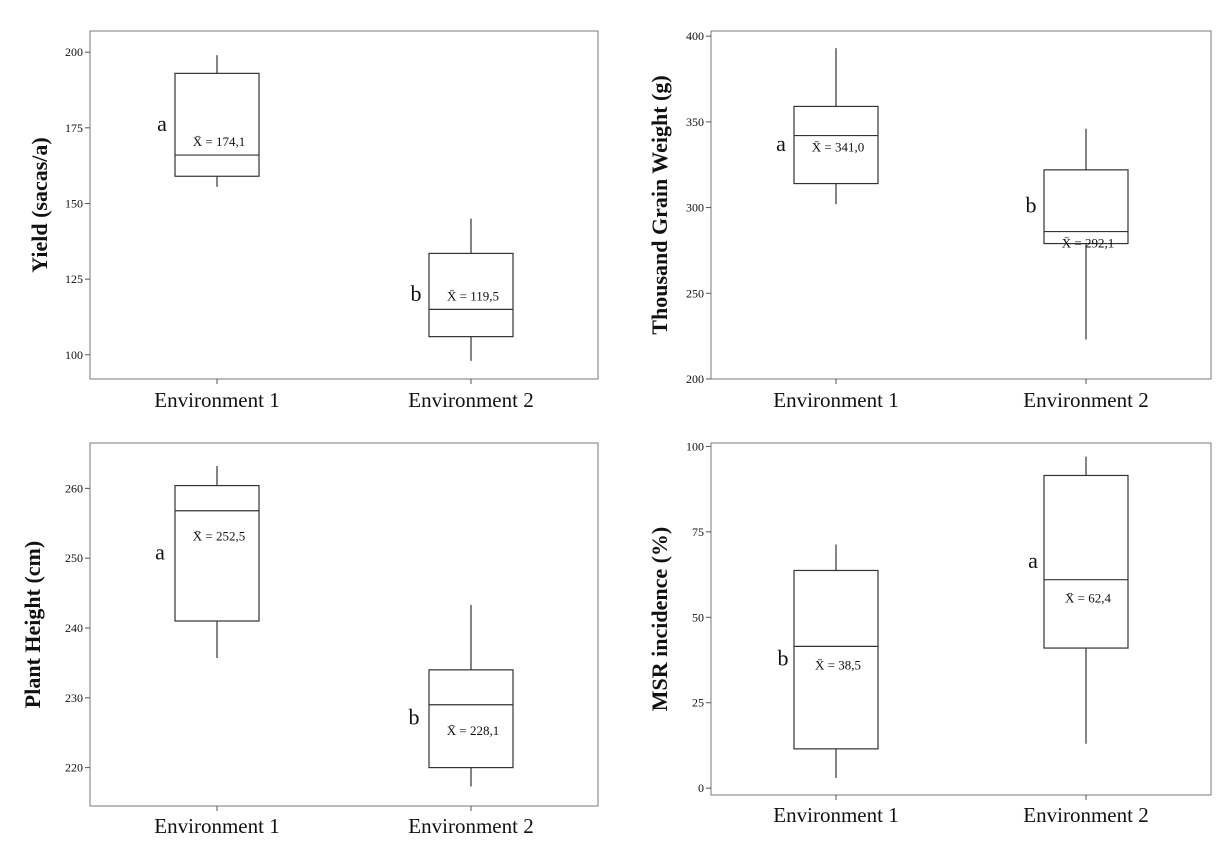 The width and height of the screenshot is (1229, 841). Describe the element at coordinates (39, 204) in the screenshot. I see `y-axis-label: Yield (sacas/a)` at that location.